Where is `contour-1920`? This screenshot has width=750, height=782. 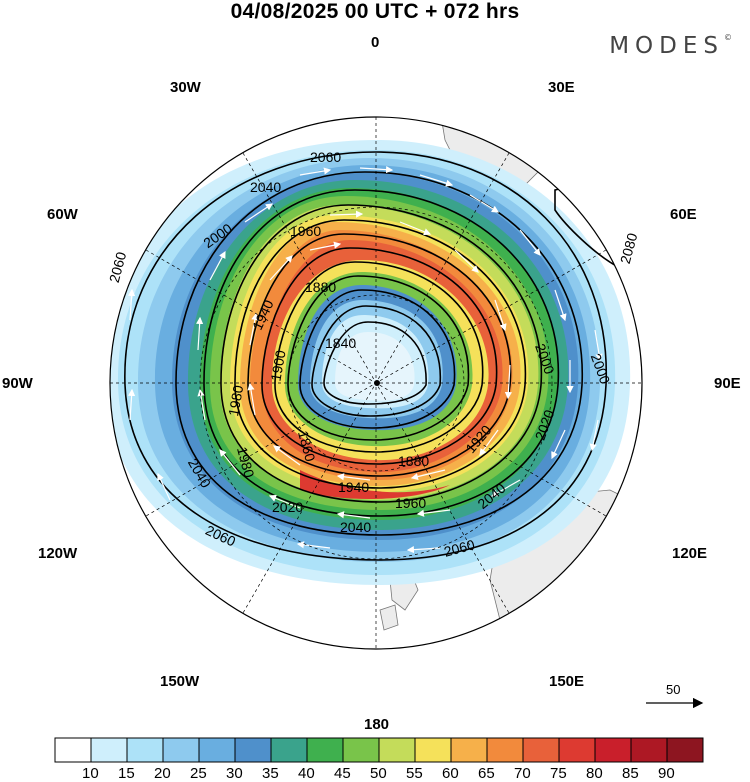
contour-1920 is located at coordinates (379, 357).